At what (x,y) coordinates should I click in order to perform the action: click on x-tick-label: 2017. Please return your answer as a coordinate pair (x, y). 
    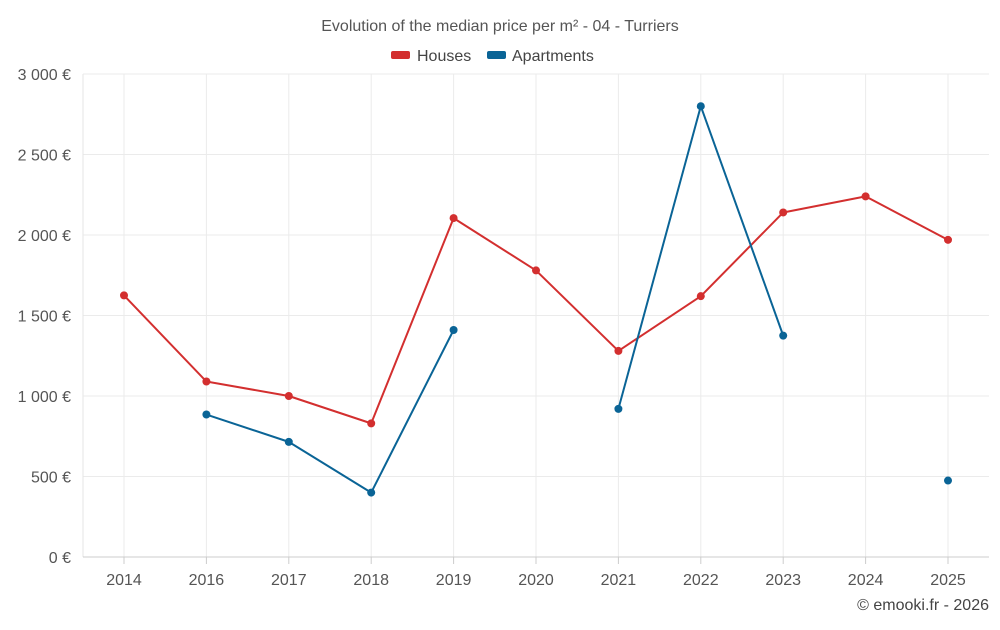
    Looking at the image, I should click on (289, 580).